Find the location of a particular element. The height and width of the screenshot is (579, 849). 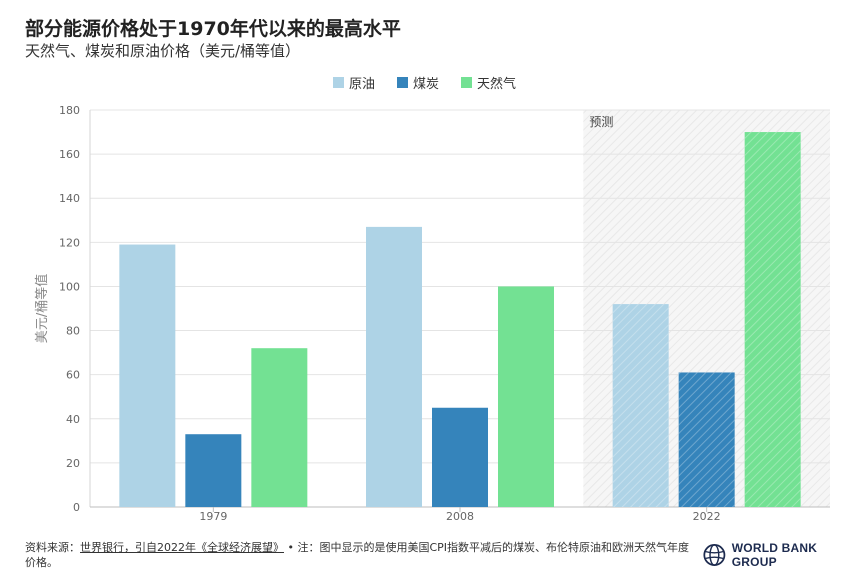

chart-title: 部分能源价格处于1970年代以来的最高水平 is located at coordinates (213, 29).